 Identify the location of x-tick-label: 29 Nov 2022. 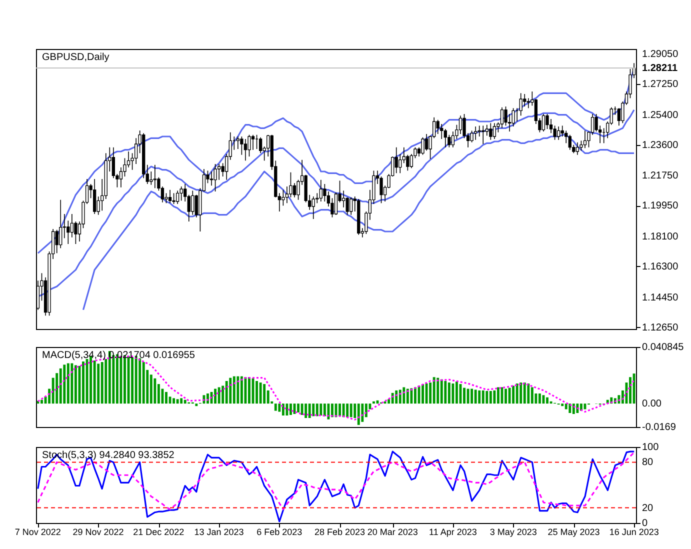
(98, 532).